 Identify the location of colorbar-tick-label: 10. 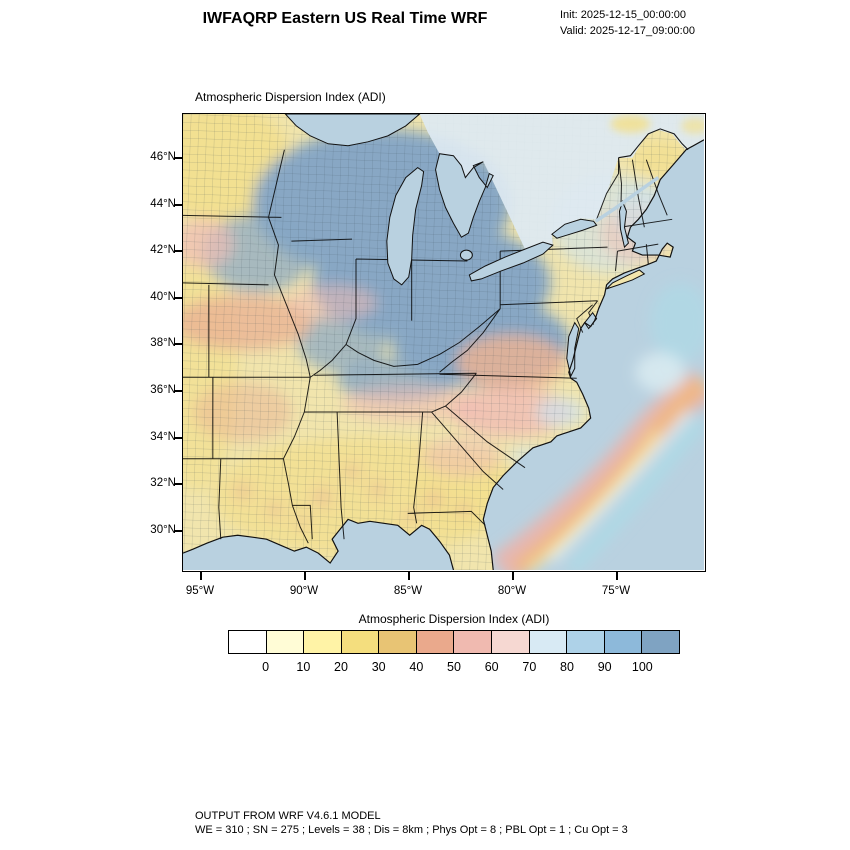
(303, 667).